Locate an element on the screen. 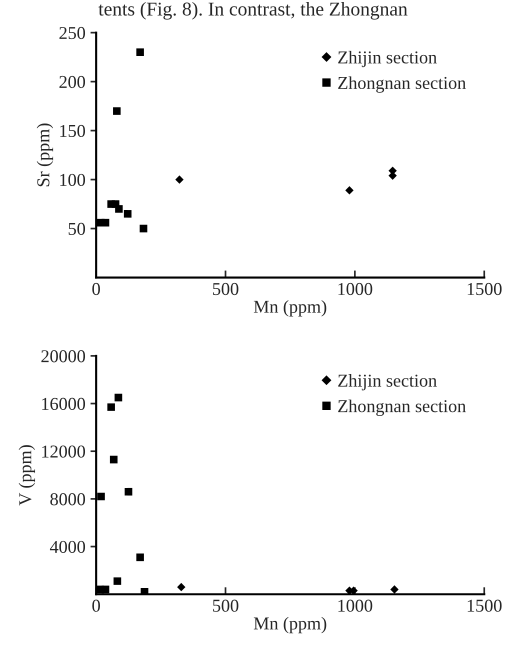 This screenshot has height=653, width=506. y-tick-label: 8000 is located at coordinates (68, 499).